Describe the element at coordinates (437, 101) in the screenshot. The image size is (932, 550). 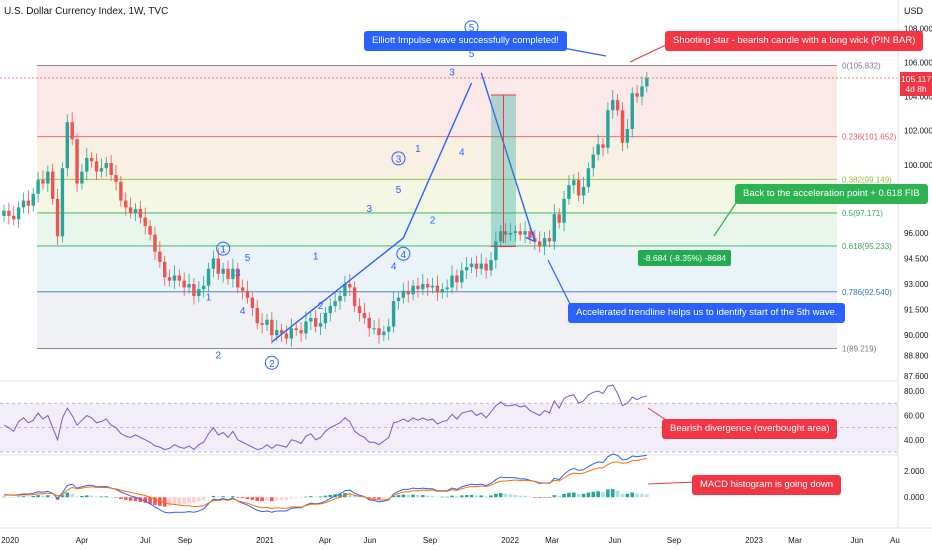
I see `fib-zone` at that location.